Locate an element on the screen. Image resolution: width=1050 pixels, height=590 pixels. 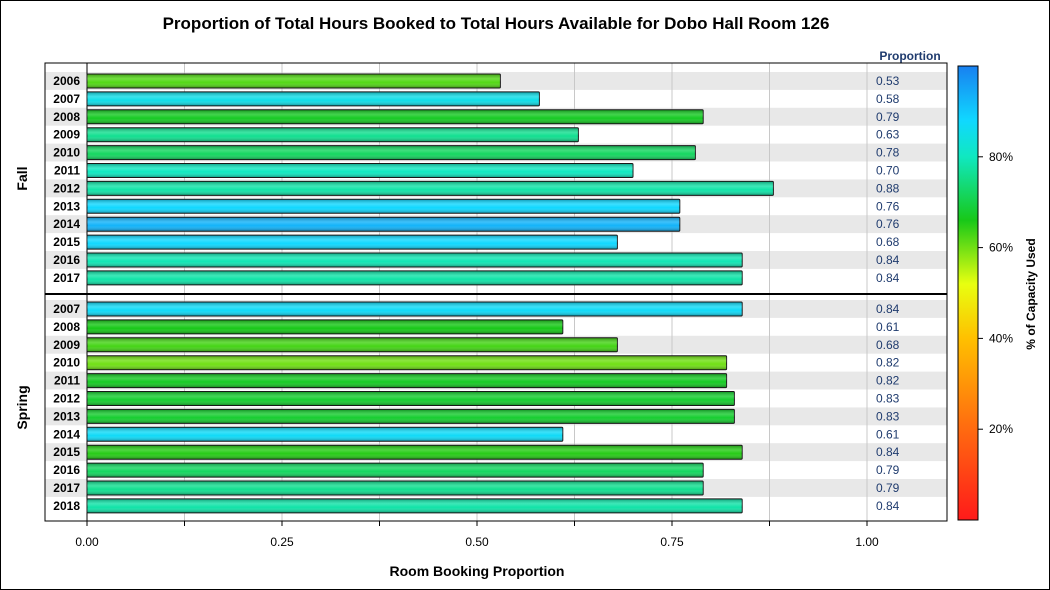
group-label: Fall is located at coordinates (22, 178).